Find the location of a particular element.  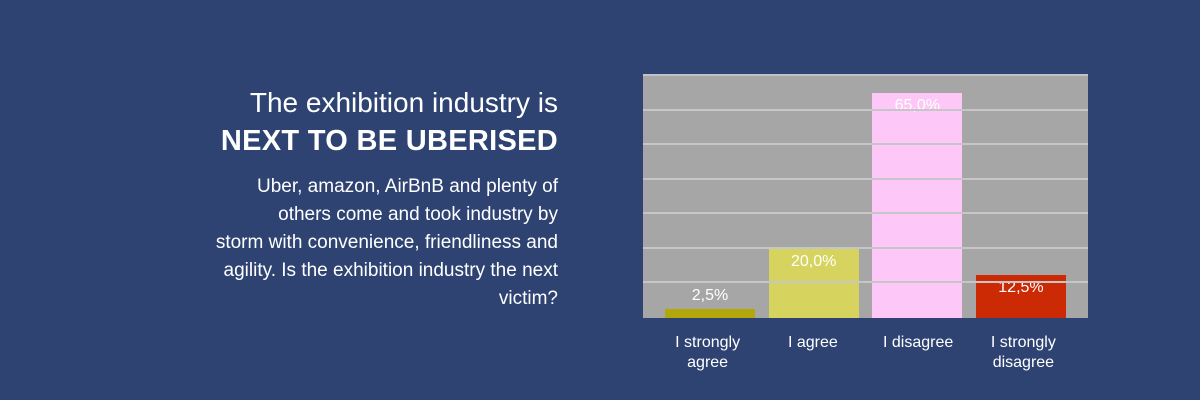

bar-i-strongly-agree: 2,5% is located at coordinates (710, 302).